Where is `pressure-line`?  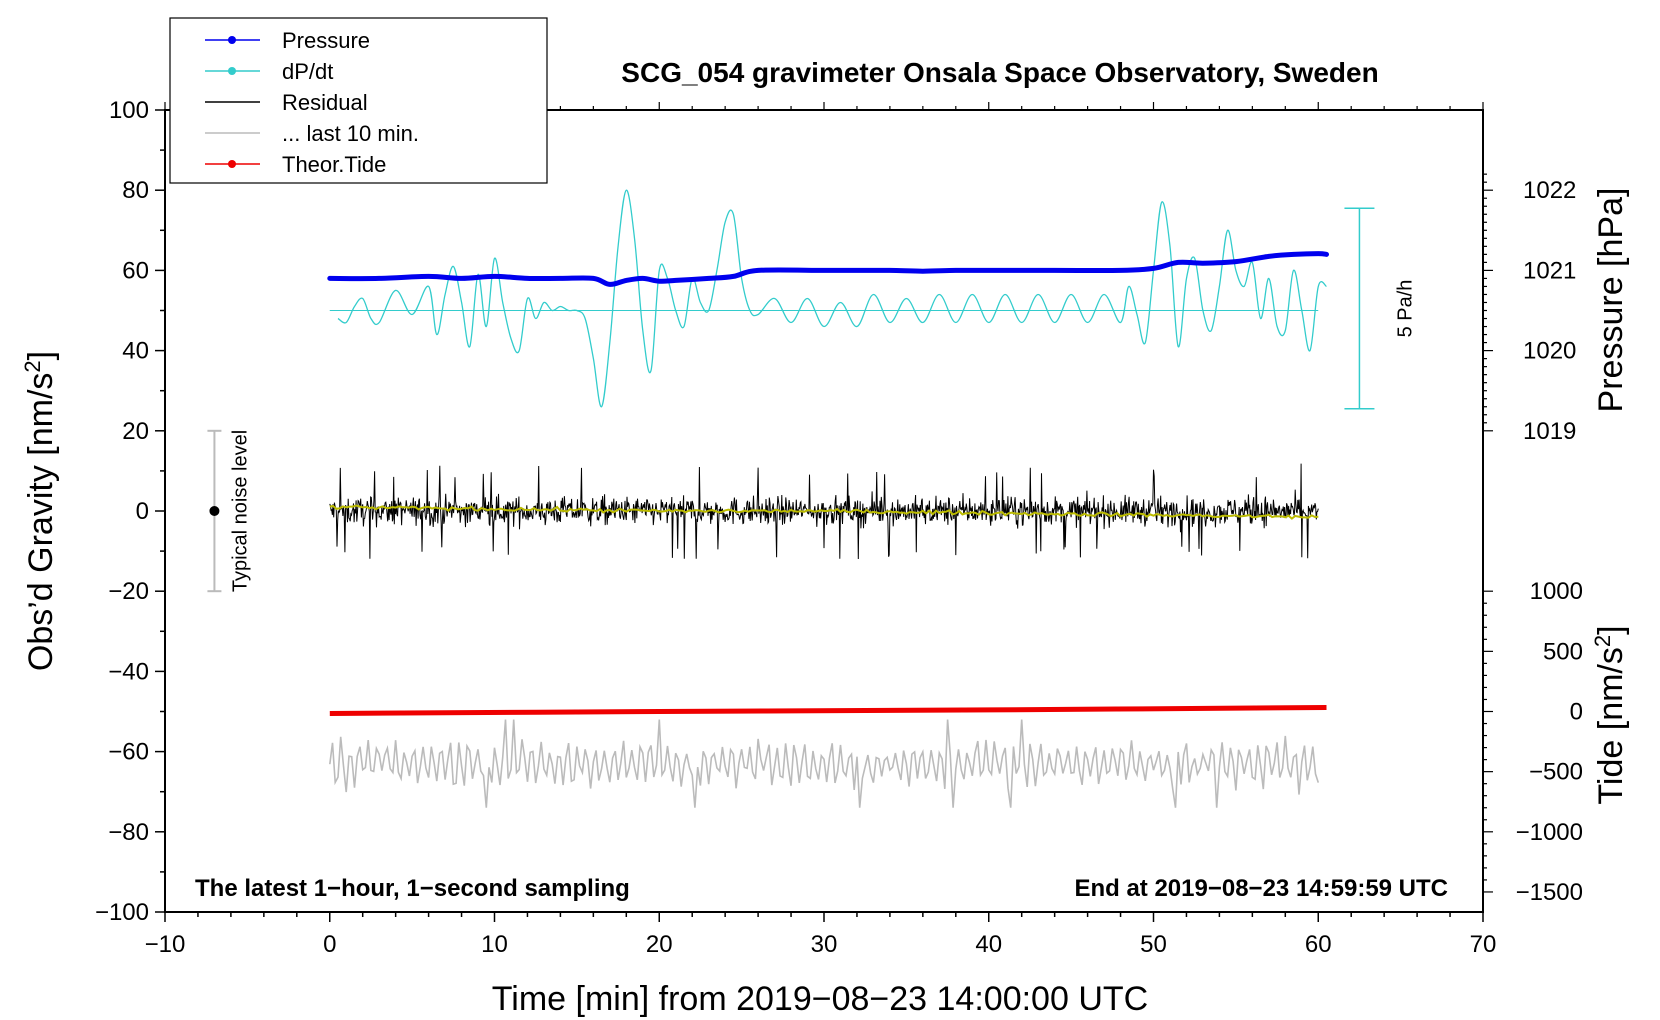 pressure-line is located at coordinates (828, 269).